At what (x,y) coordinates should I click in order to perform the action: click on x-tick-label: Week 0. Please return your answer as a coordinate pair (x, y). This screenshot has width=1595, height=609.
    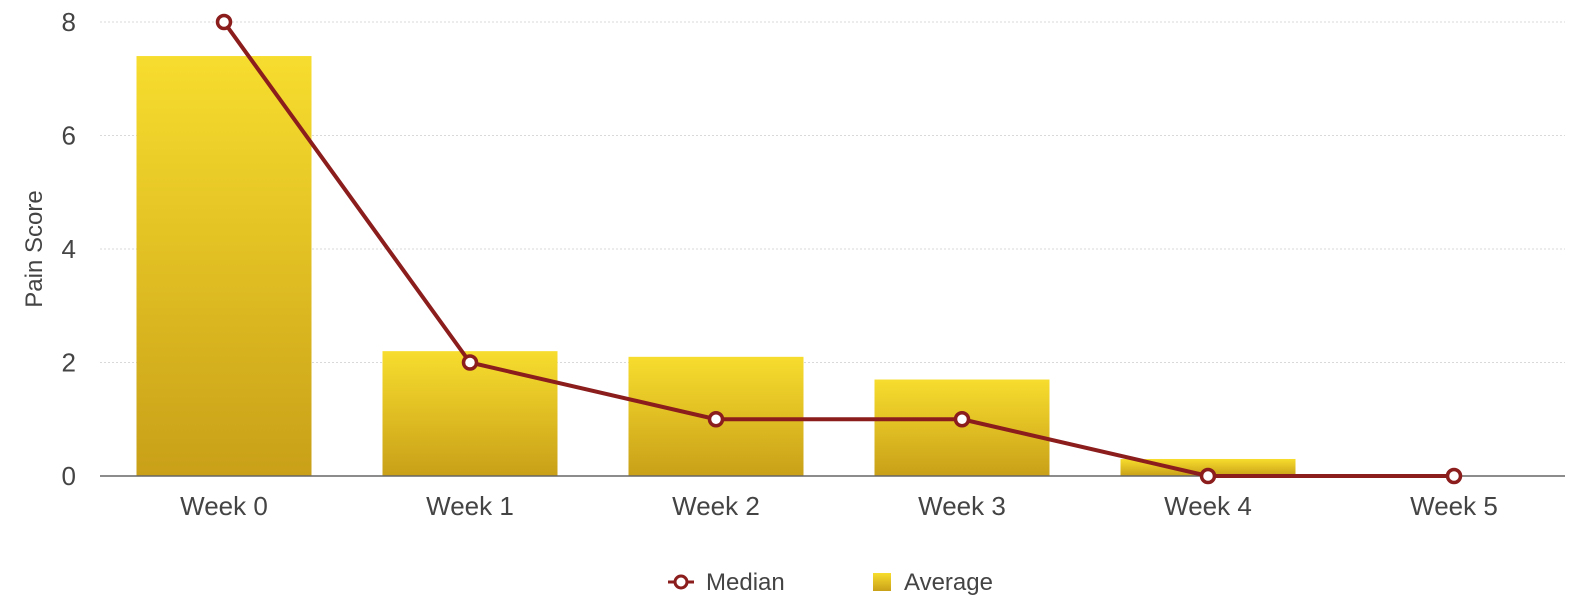
    Looking at the image, I should click on (224, 506).